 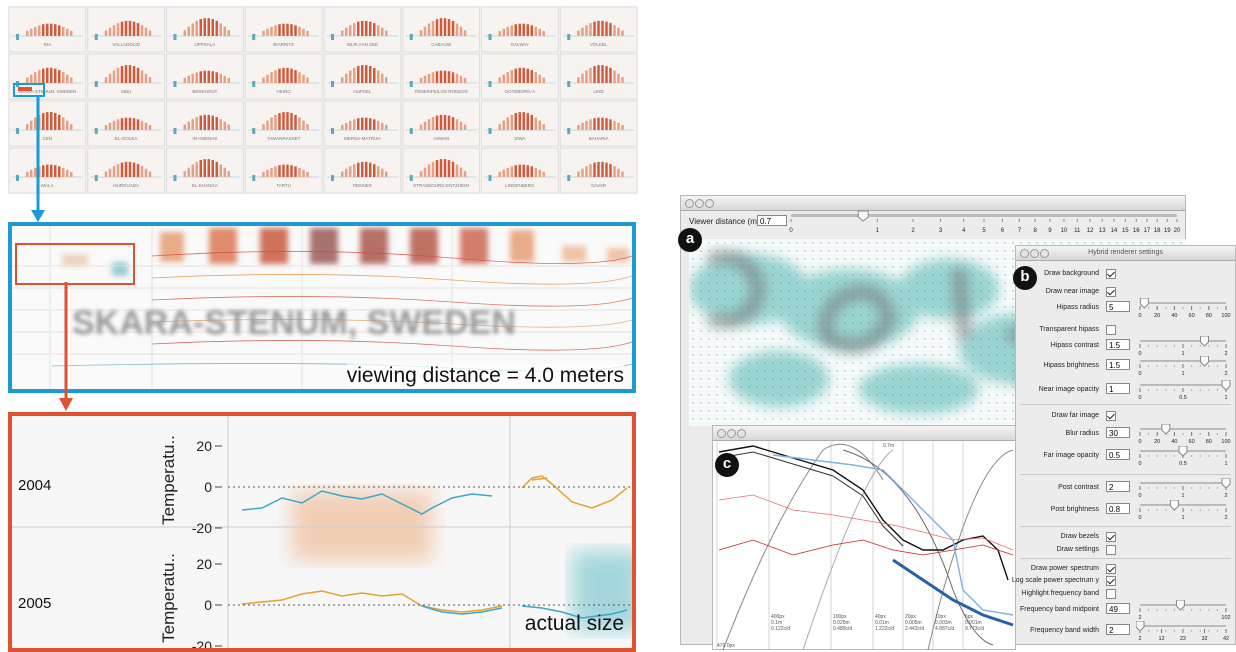 I want to click on slider-tick-label: 9, so click(x=1050, y=231).